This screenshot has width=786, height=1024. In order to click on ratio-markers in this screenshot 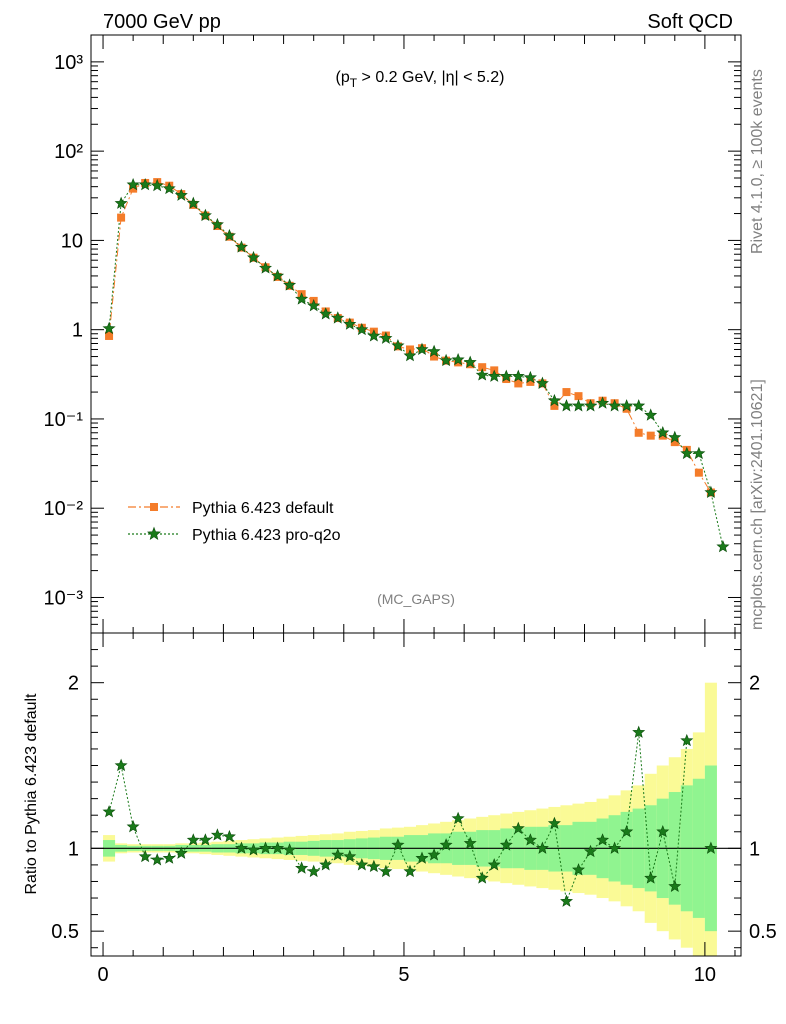, I will do `click(410, 816)`.